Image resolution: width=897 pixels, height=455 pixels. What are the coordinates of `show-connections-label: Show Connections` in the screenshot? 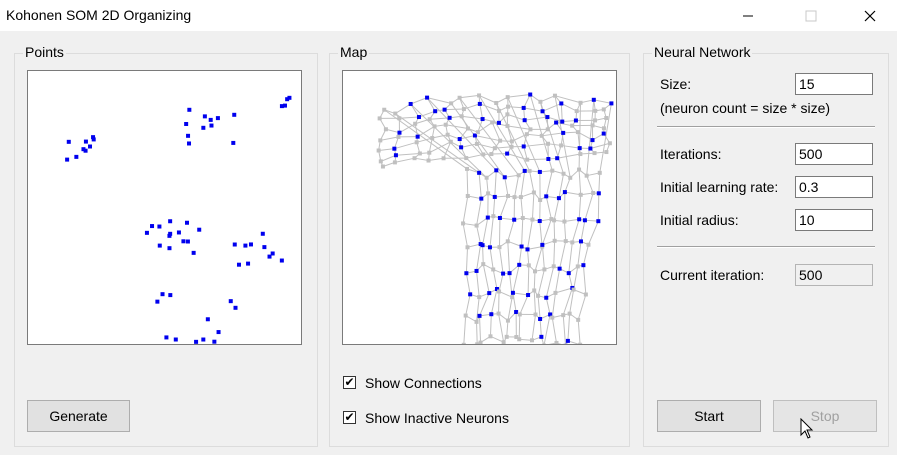 It's located at (423, 383).